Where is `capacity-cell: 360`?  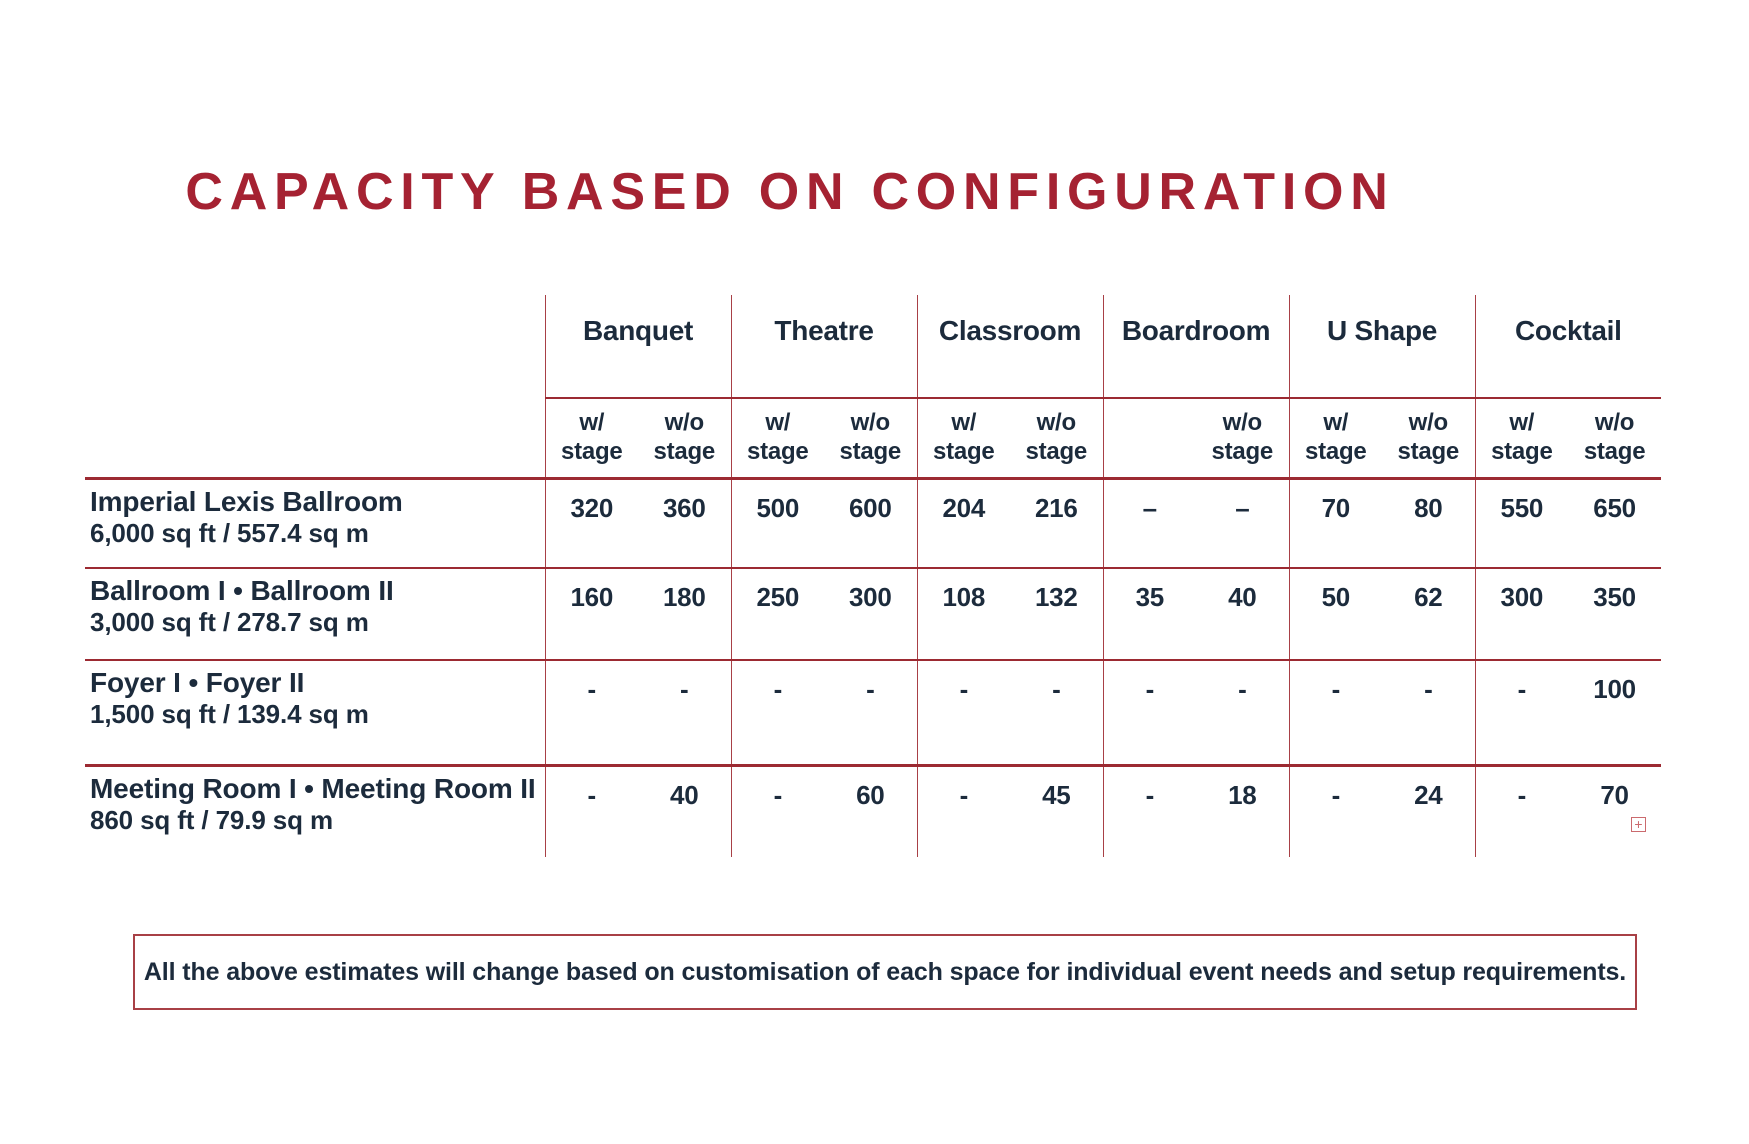 capacity-cell: 360 is located at coordinates (685, 523).